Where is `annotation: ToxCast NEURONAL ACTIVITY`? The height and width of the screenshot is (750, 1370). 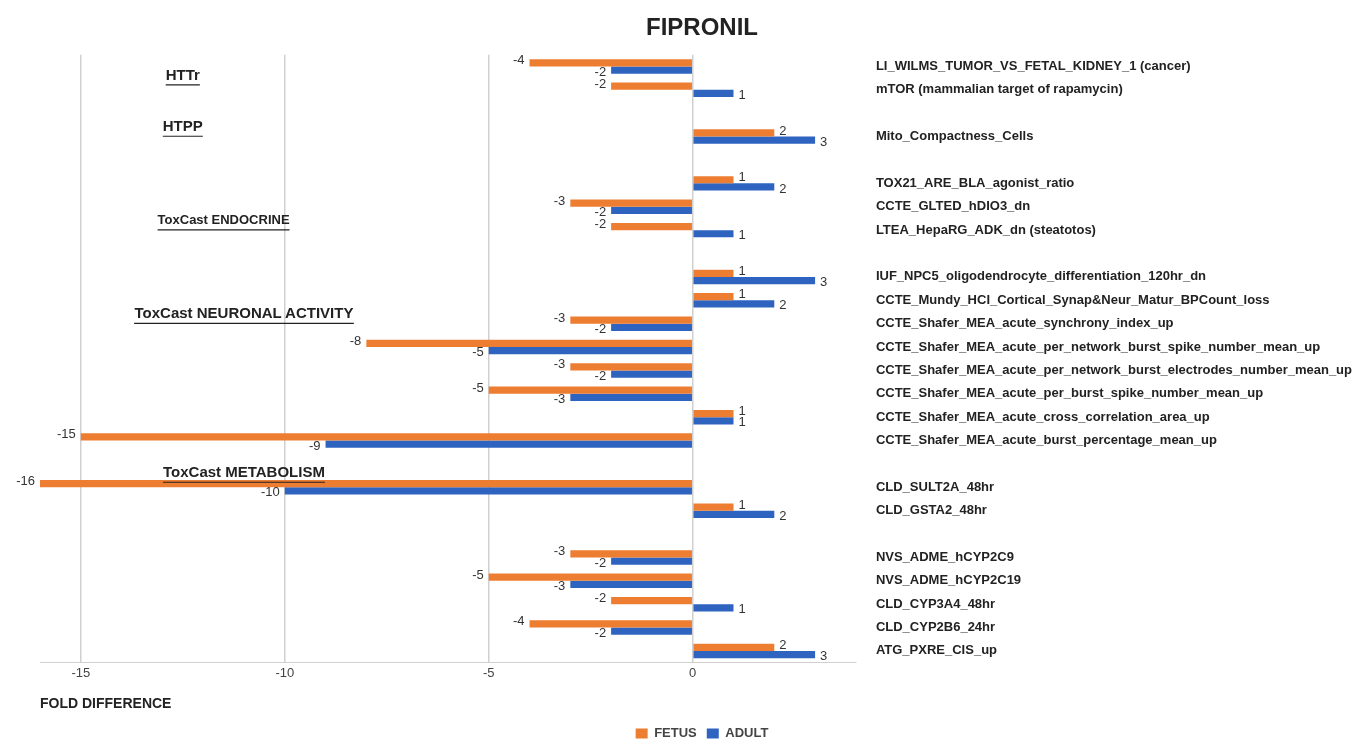 annotation: ToxCast NEURONAL ACTIVITY is located at coordinates (244, 313).